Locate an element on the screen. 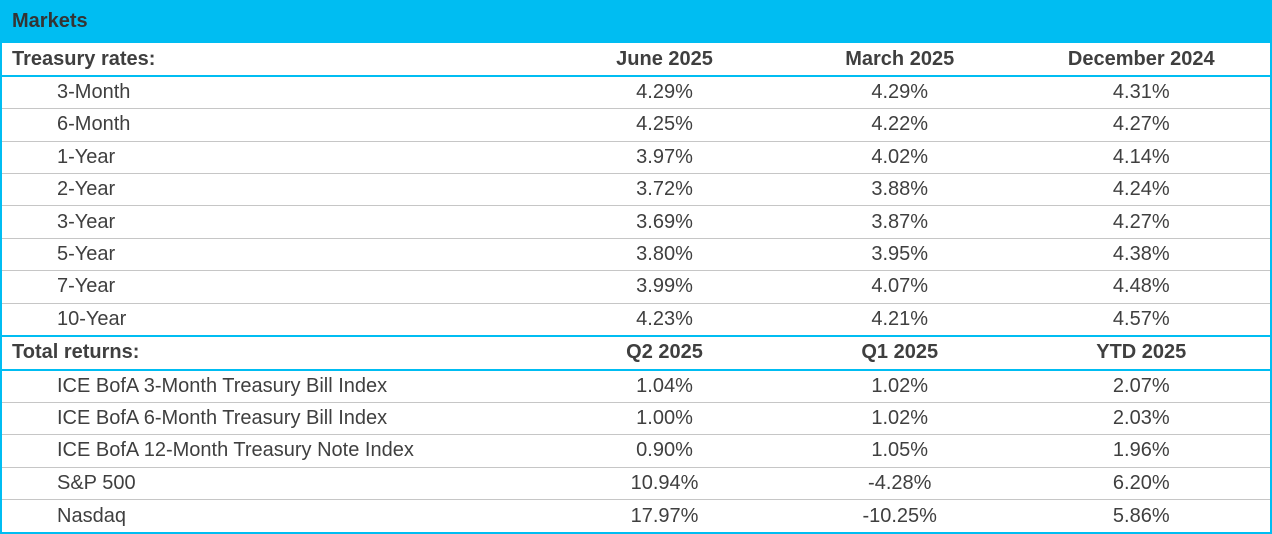 This screenshot has width=1272, height=534. panel-title-bar: Markets is located at coordinates (636, 21).